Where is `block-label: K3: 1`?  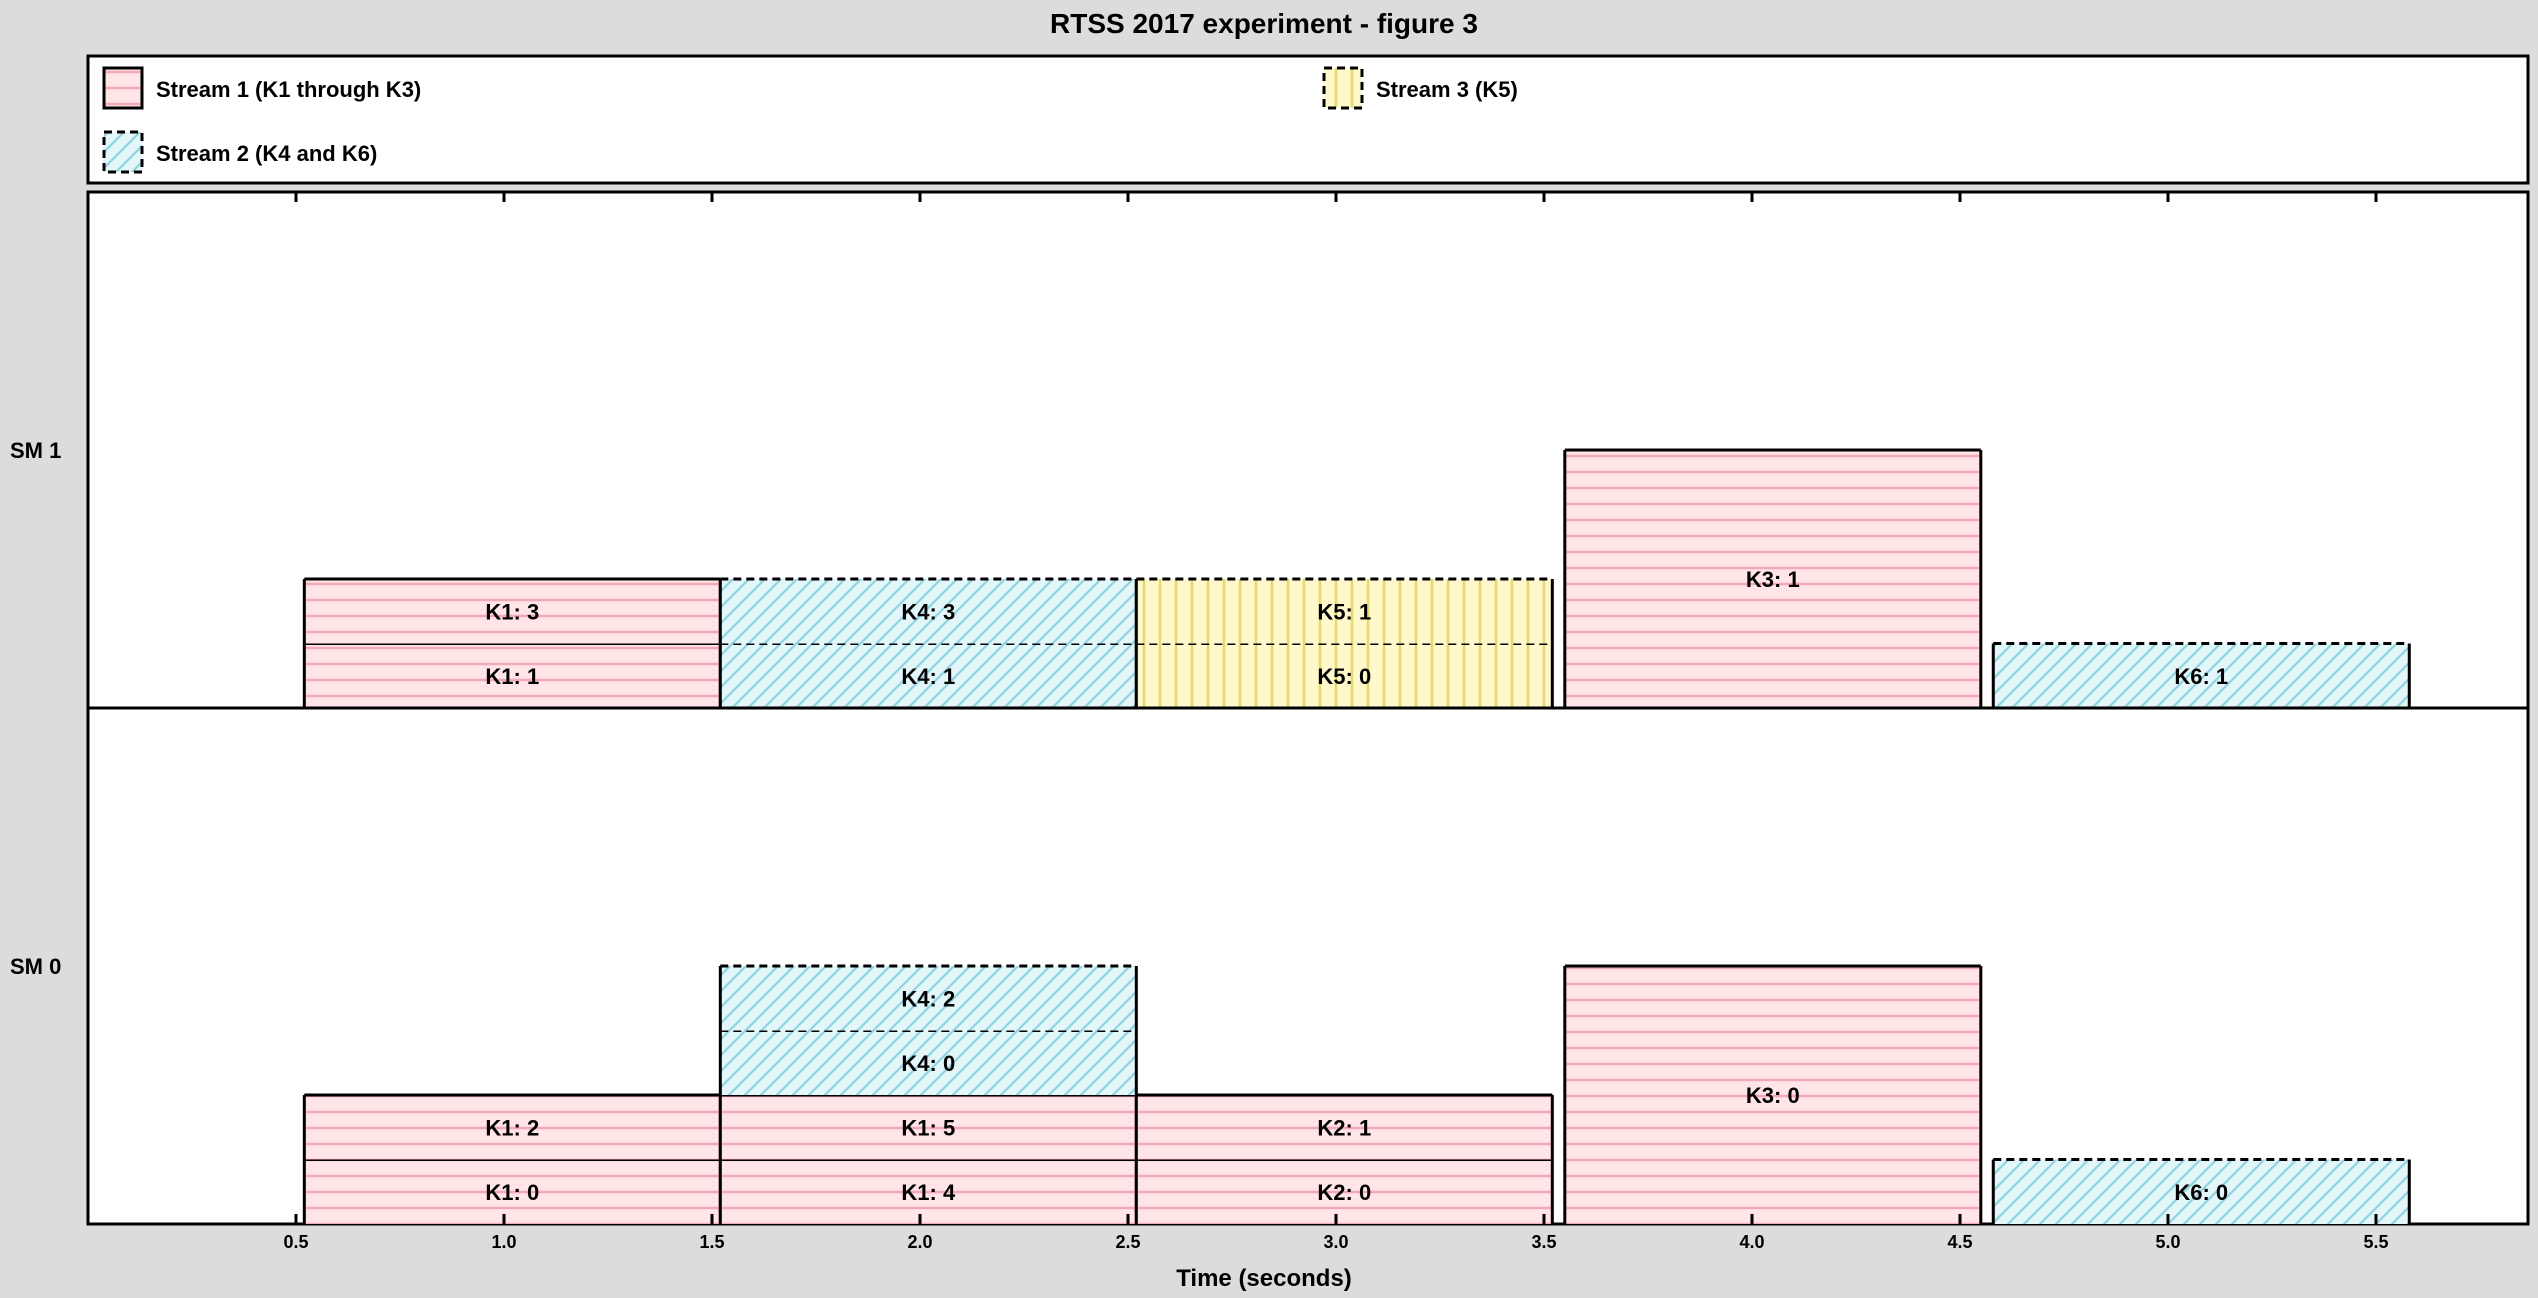 block-label: K3: 1 is located at coordinates (1773, 579).